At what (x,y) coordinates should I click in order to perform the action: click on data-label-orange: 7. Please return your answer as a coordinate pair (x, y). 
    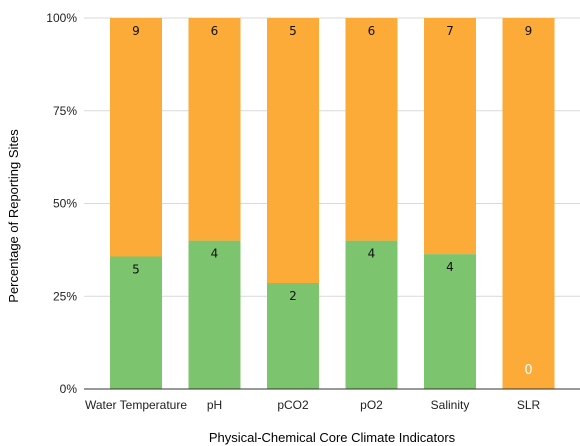
    Looking at the image, I should click on (450, 31).